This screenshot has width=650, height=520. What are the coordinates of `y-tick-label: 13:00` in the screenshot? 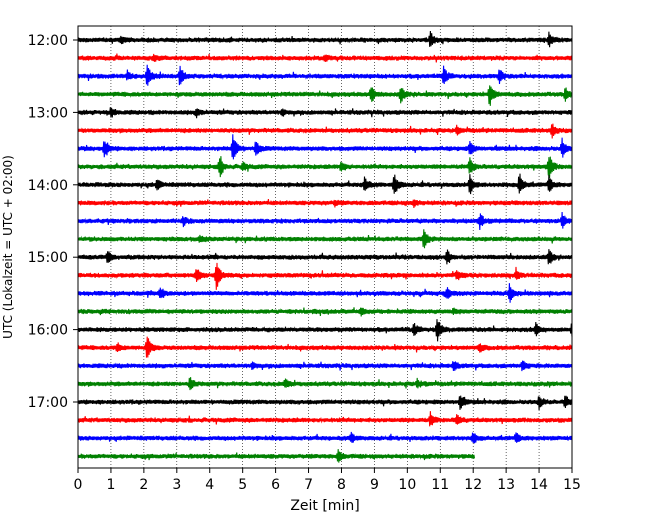 It's located at (48, 113).